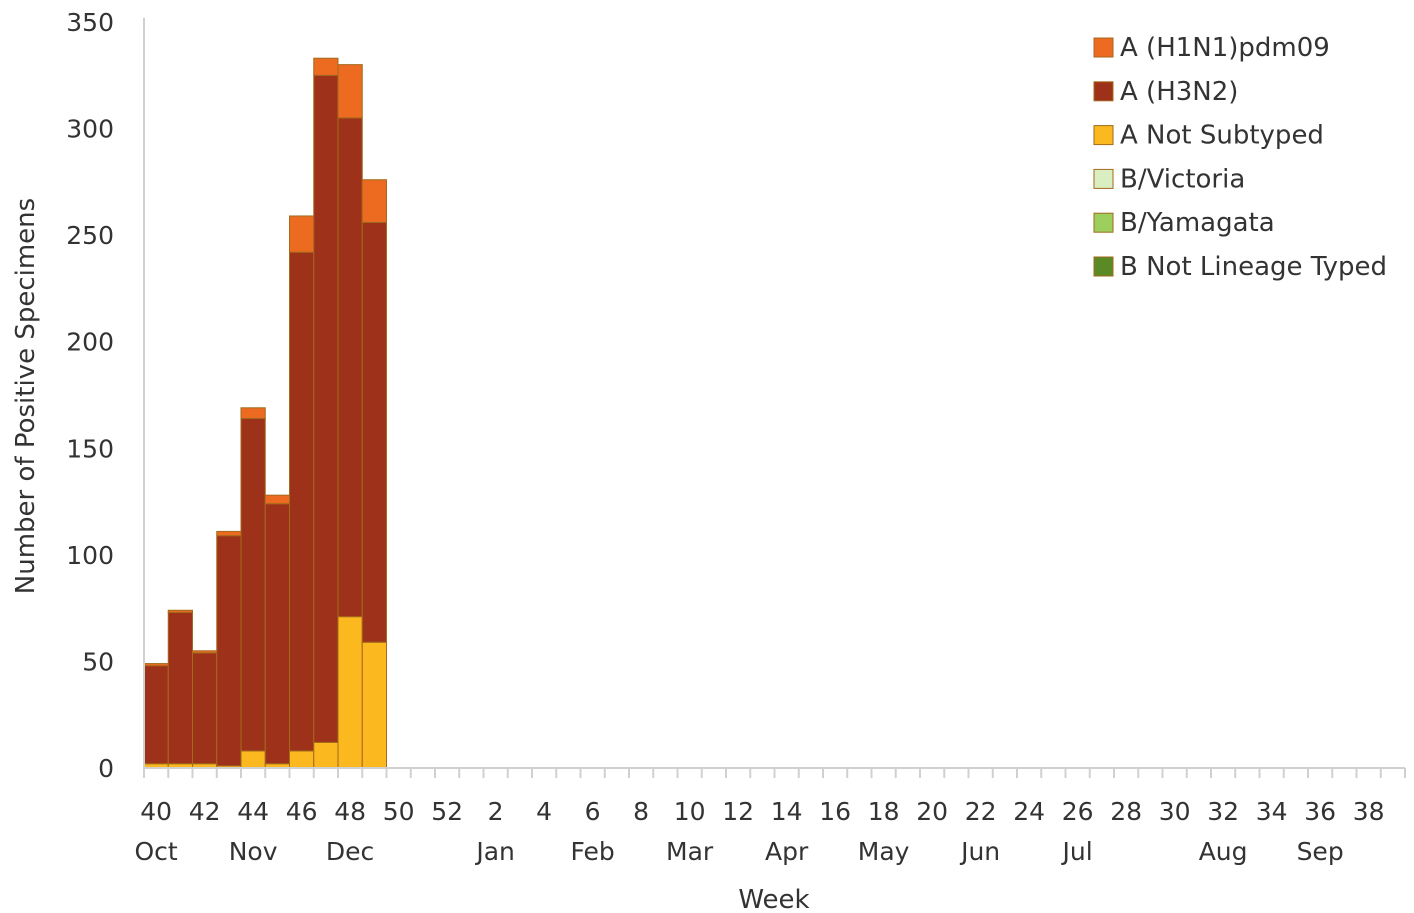  What do you see at coordinates (302, 811) in the screenshot?
I see `x-week-label: 46` at bounding box center [302, 811].